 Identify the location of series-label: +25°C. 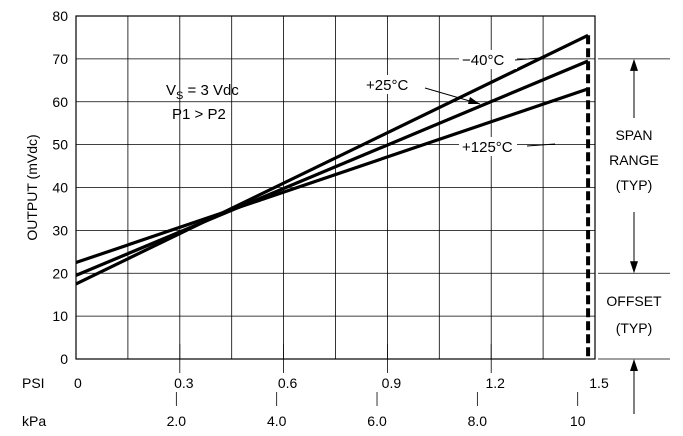
(387, 85).